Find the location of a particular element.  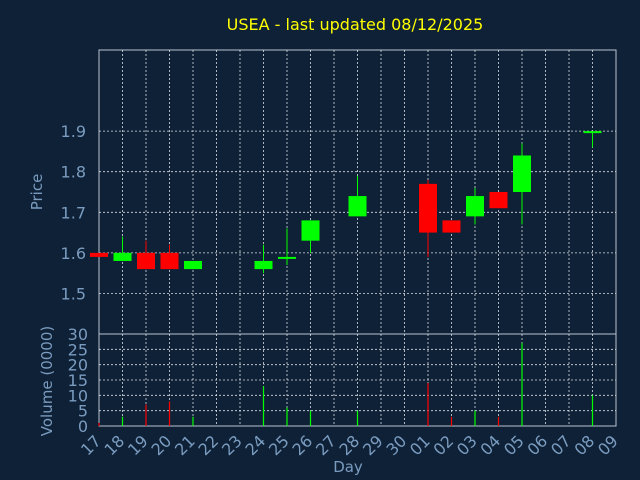

price-tick-label: 1.5 is located at coordinates (73, 293).